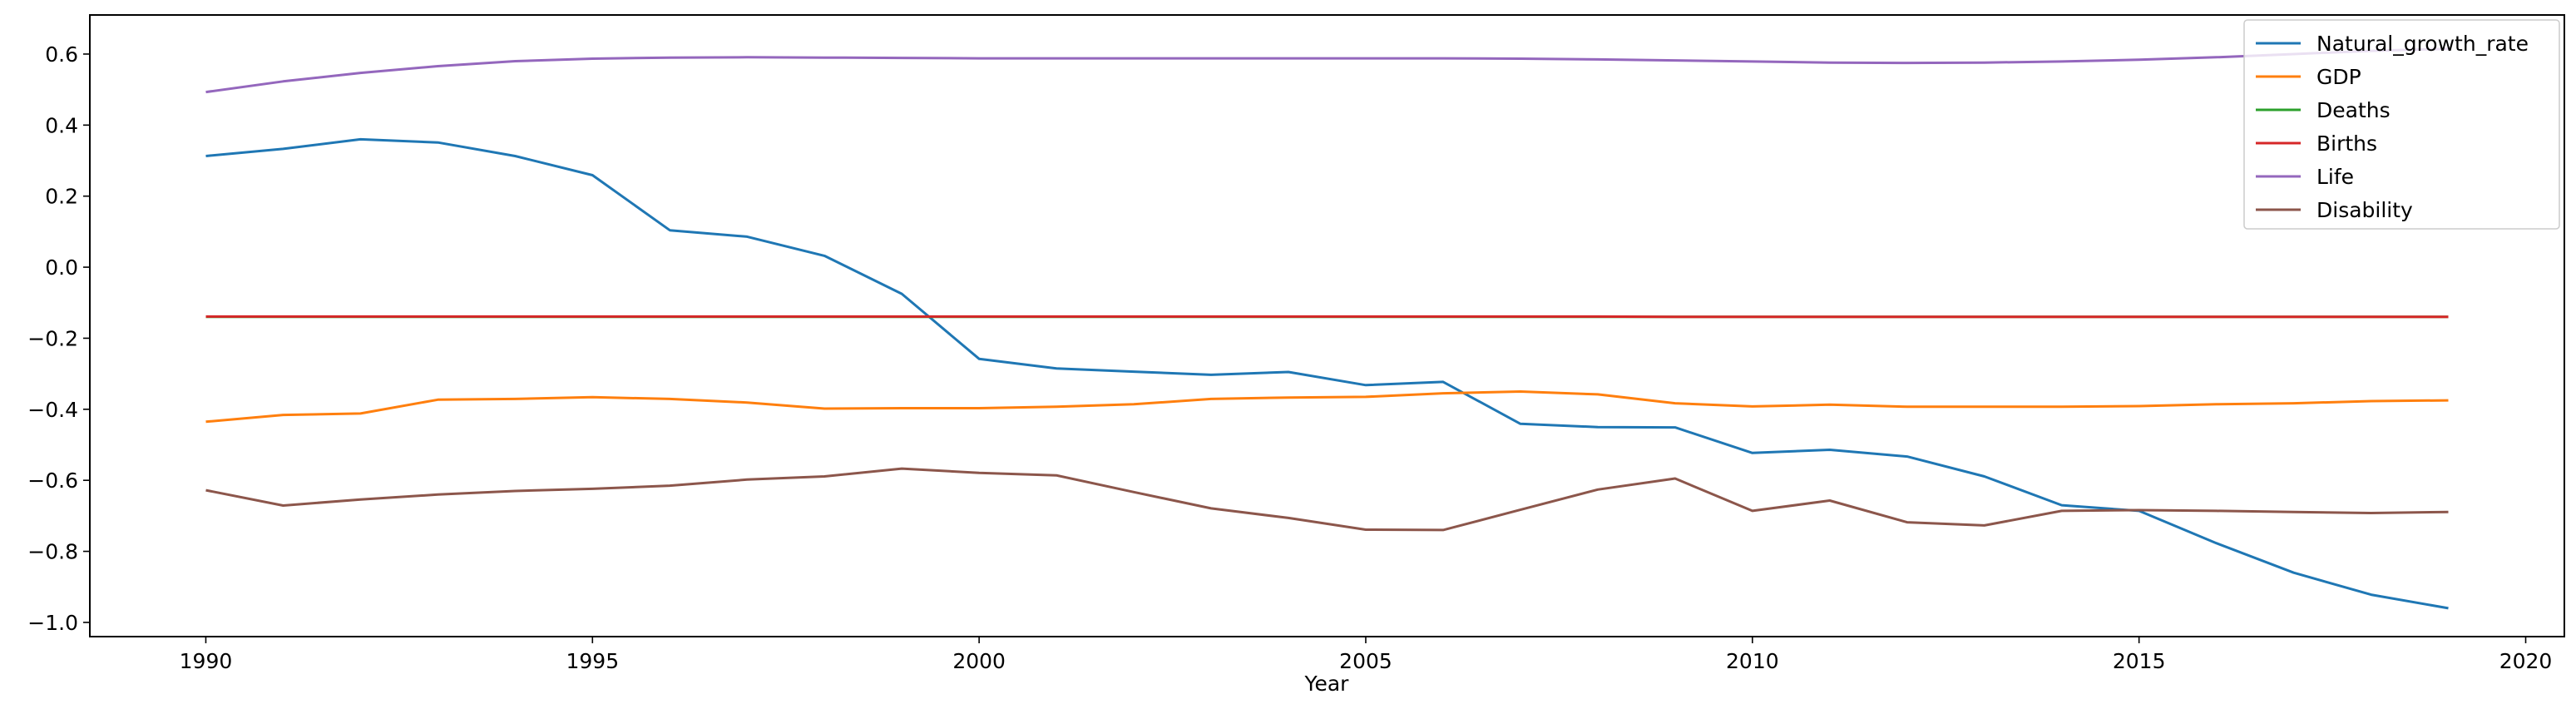  What do you see at coordinates (61, 267) in the screenshot?
I see `y-tick-label: 0.0` at bounding box center [61, 267].